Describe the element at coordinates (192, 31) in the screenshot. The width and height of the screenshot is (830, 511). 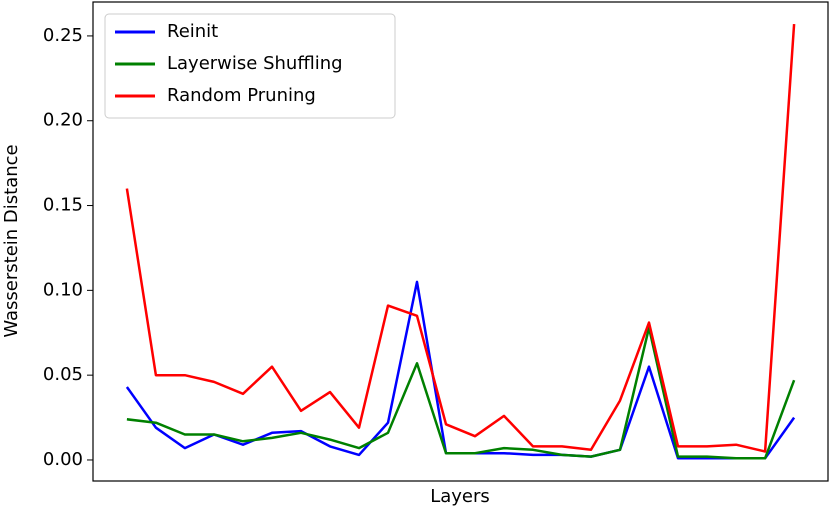
I see `legend-label: Reinit` at that location.